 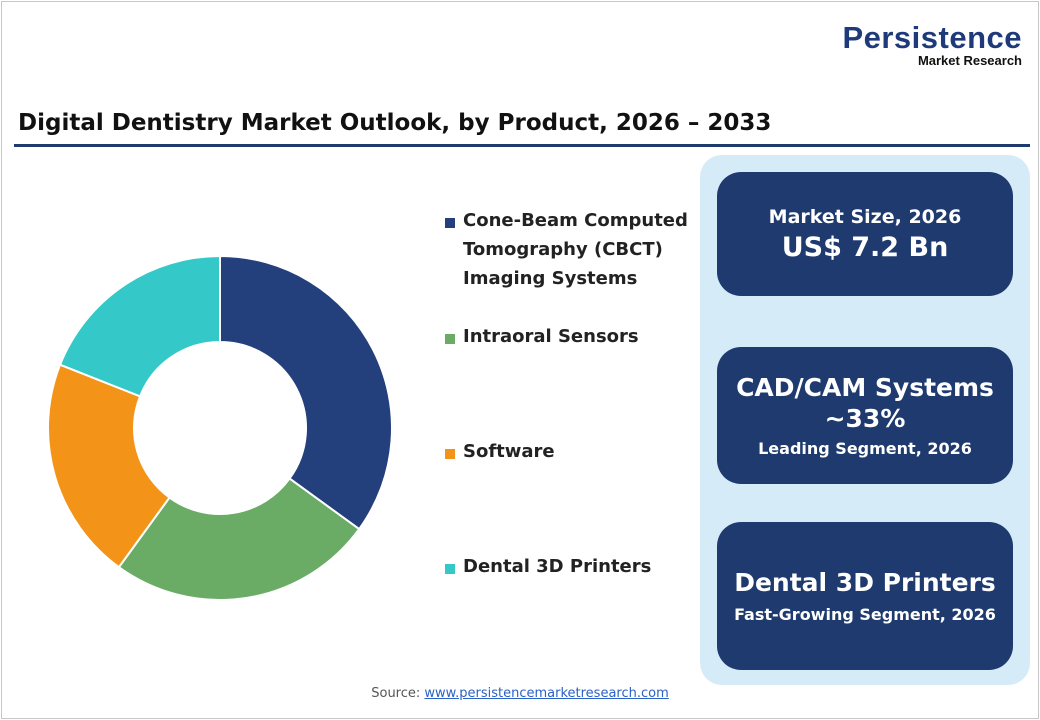 What do you see at coordinates (865, 247) in the screenshot?
I see `card-value: US$ 7.2 Bn` at bounding box center [865, 247].